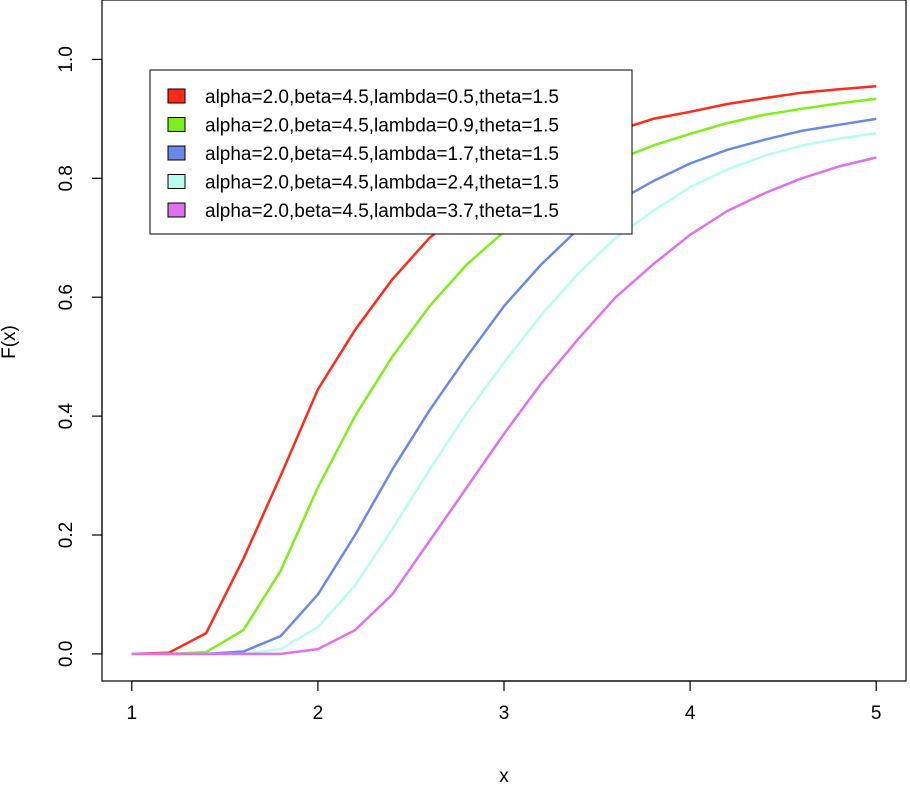 This screenshot has height=786, width=910. What do you see at coordinates (66, 535) in the screenshot?
I see `y-tick-label: 0.2` at bounding box center [66, 535].